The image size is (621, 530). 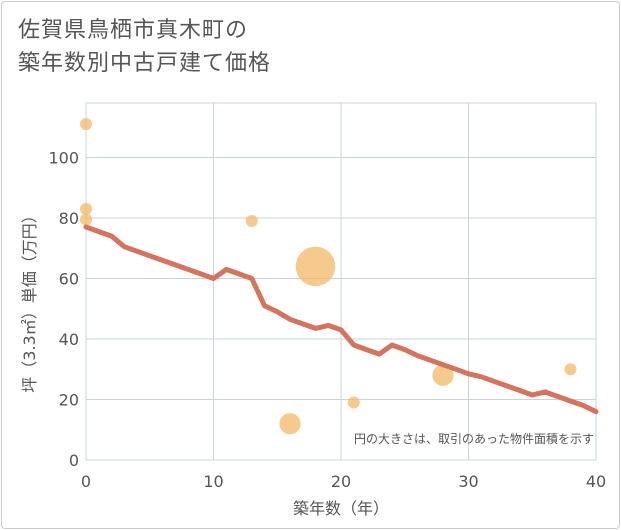 I want to click on x-tick-label-30: 30, so click(x=468, y=481).